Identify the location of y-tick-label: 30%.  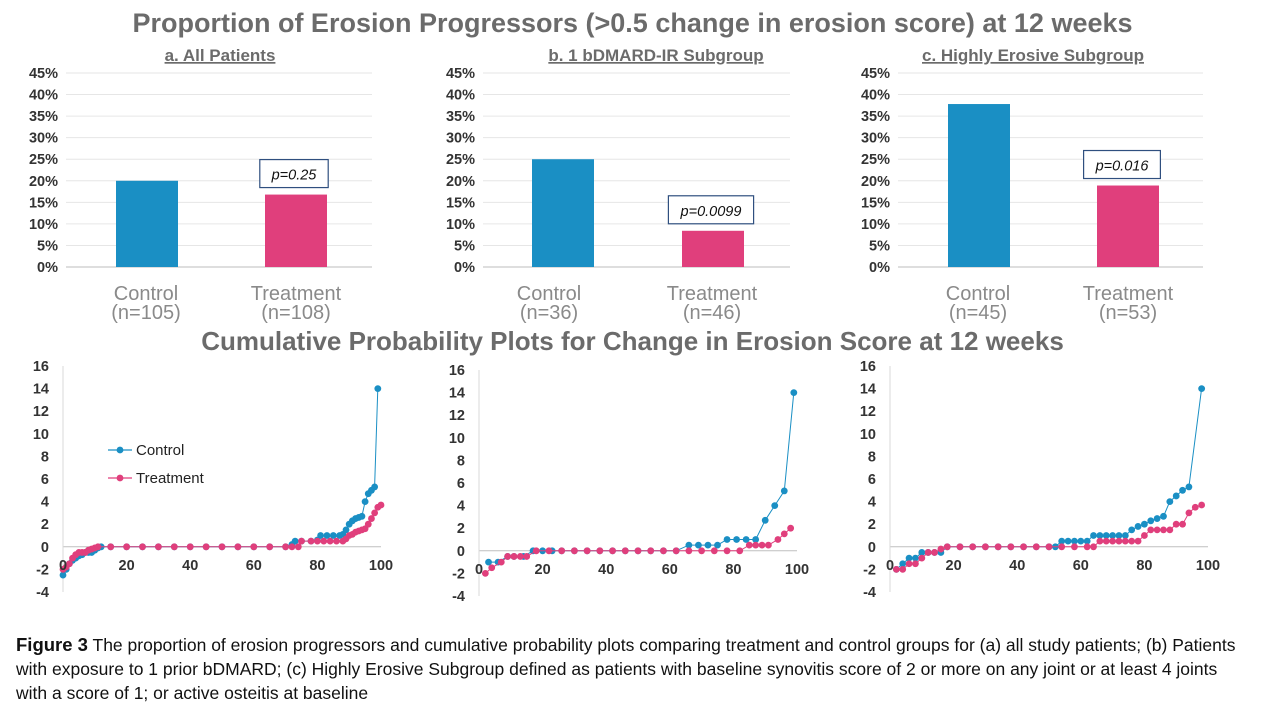
(460, 139).